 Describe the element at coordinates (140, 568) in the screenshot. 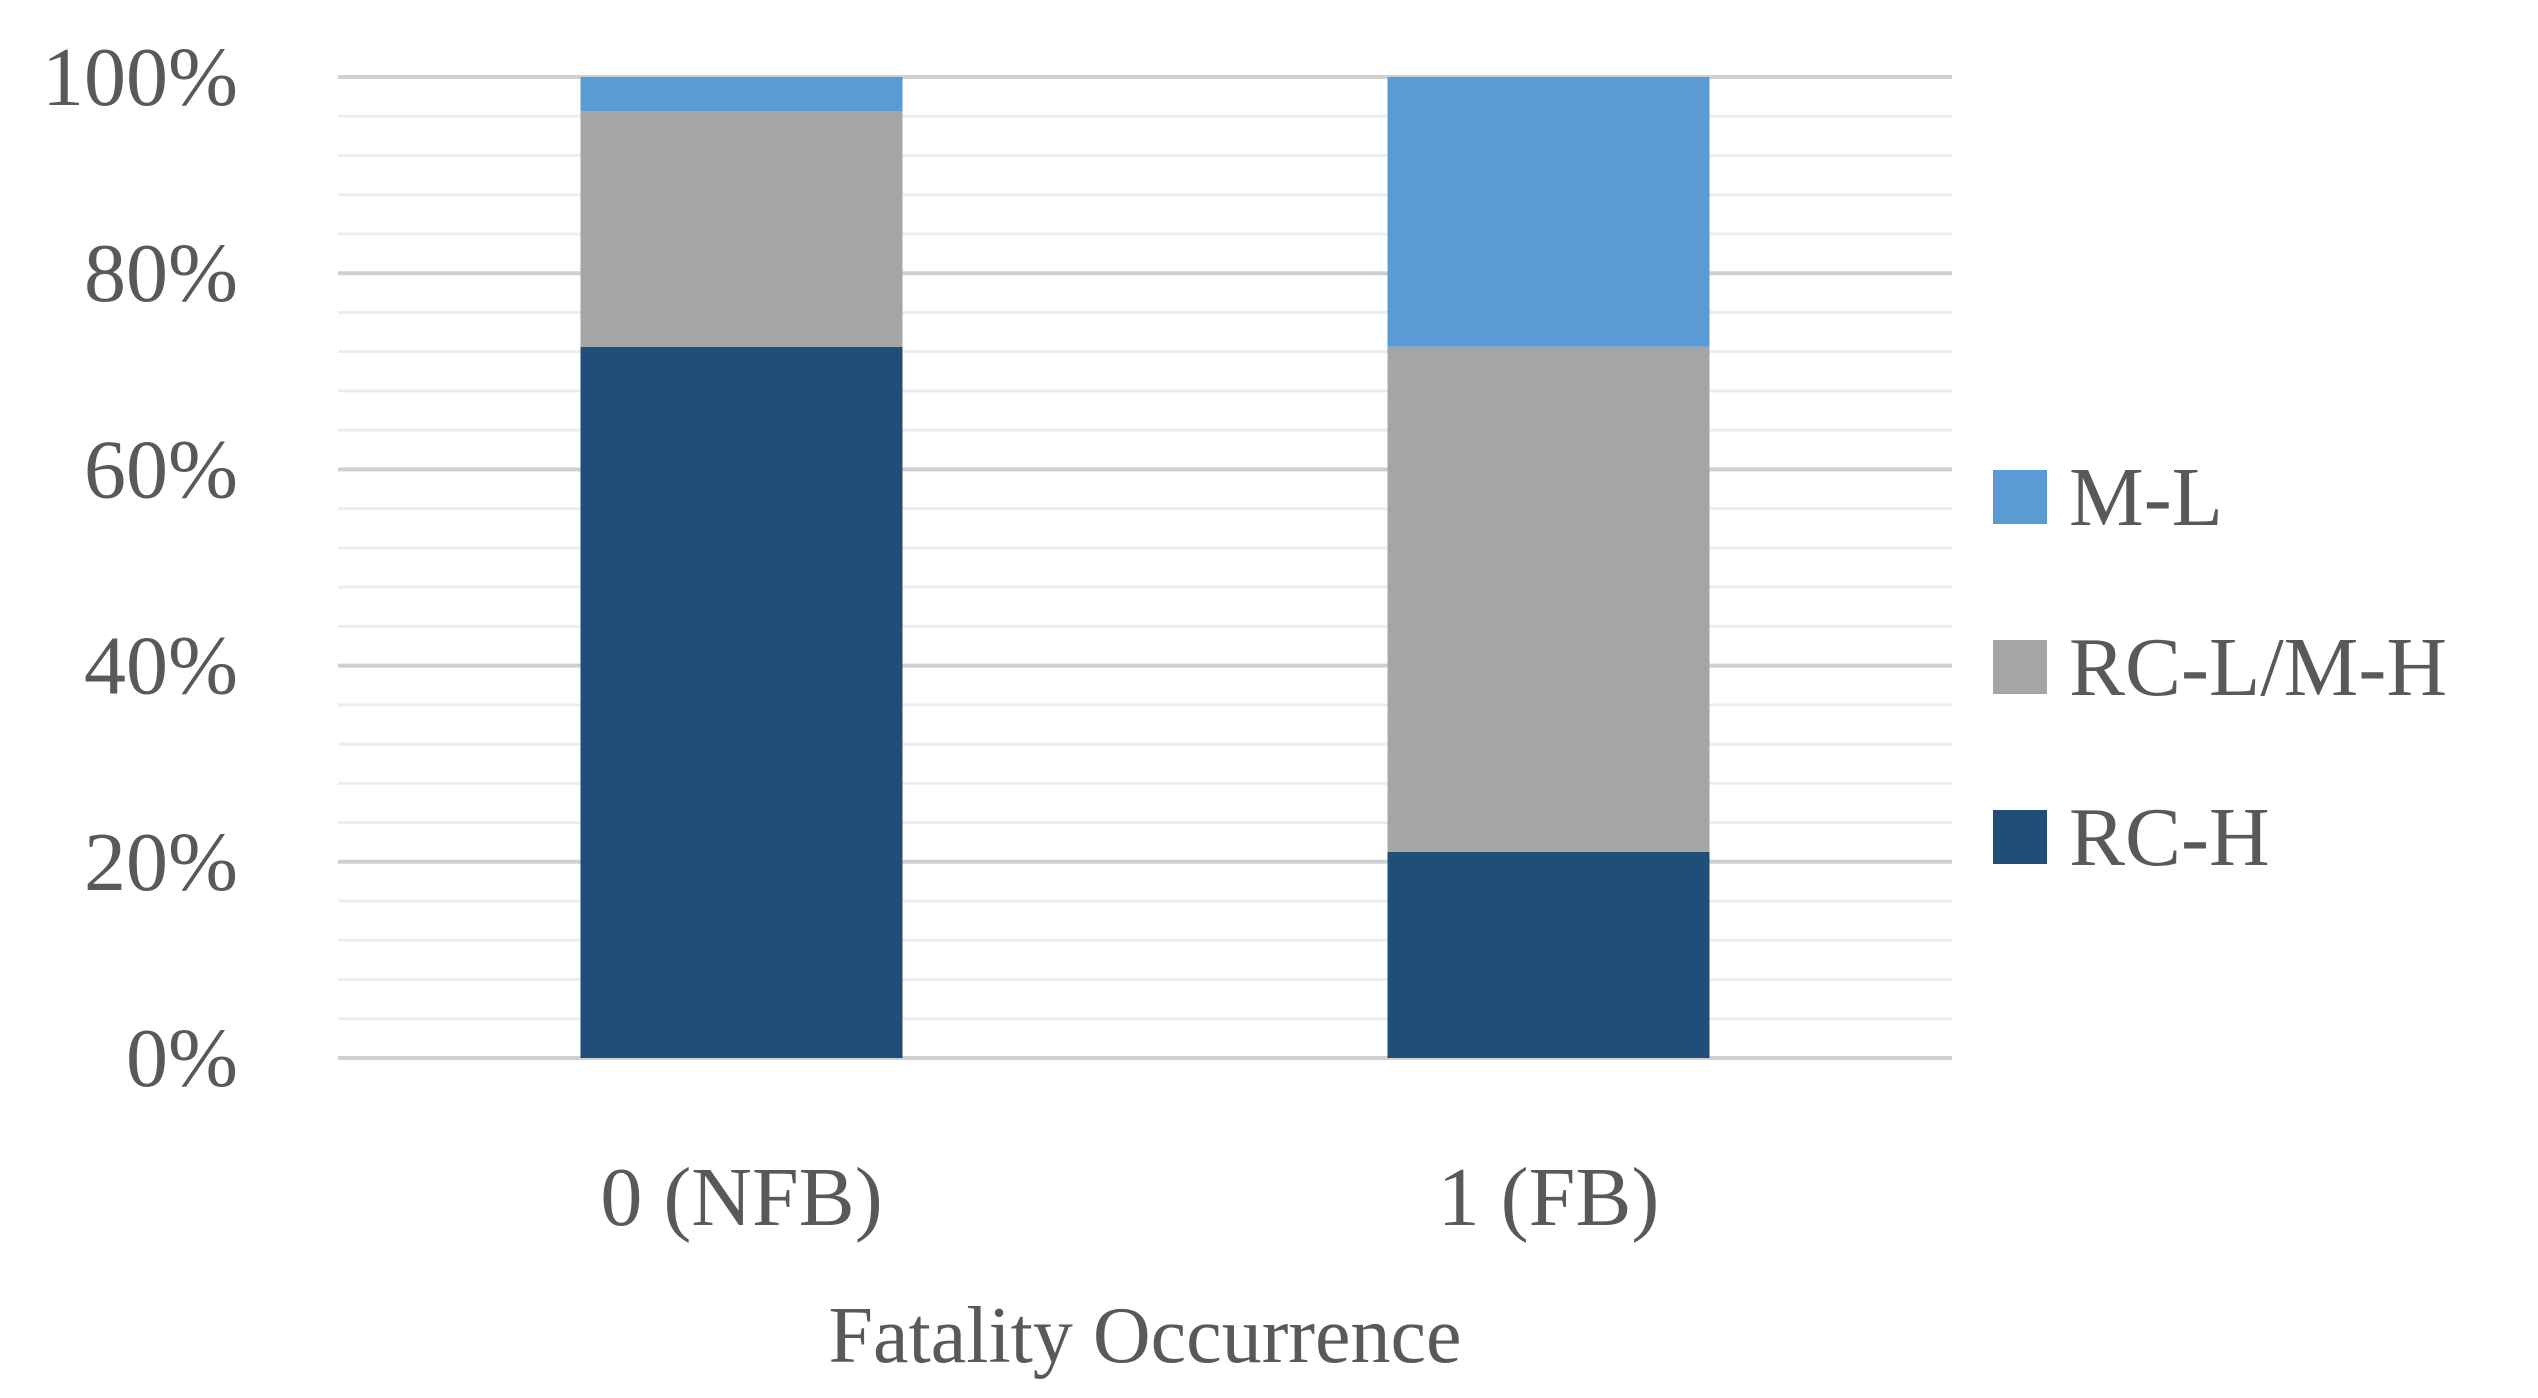

I see `y-axis-ticks: 0% 20% 40% 60% 80% 100%` at that location.